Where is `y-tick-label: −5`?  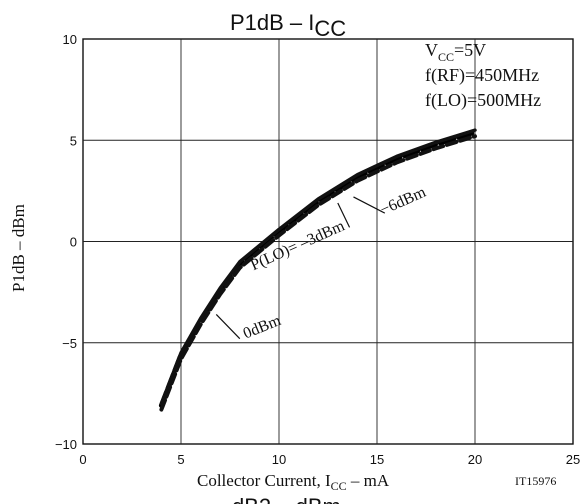 y-tick-label: −5 is located at coordinates (69, 343).